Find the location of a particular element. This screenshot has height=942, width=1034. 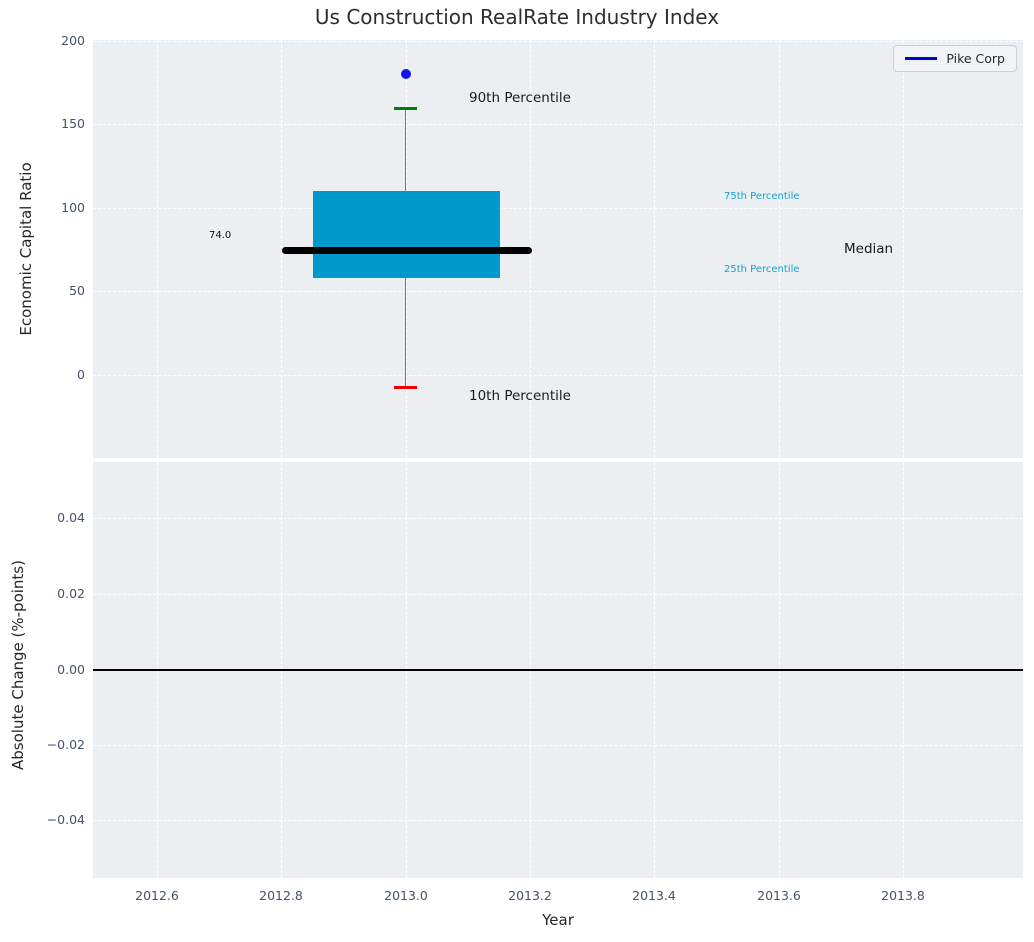

p75-label: 75th Percentile is located at coordinates (762, 196).